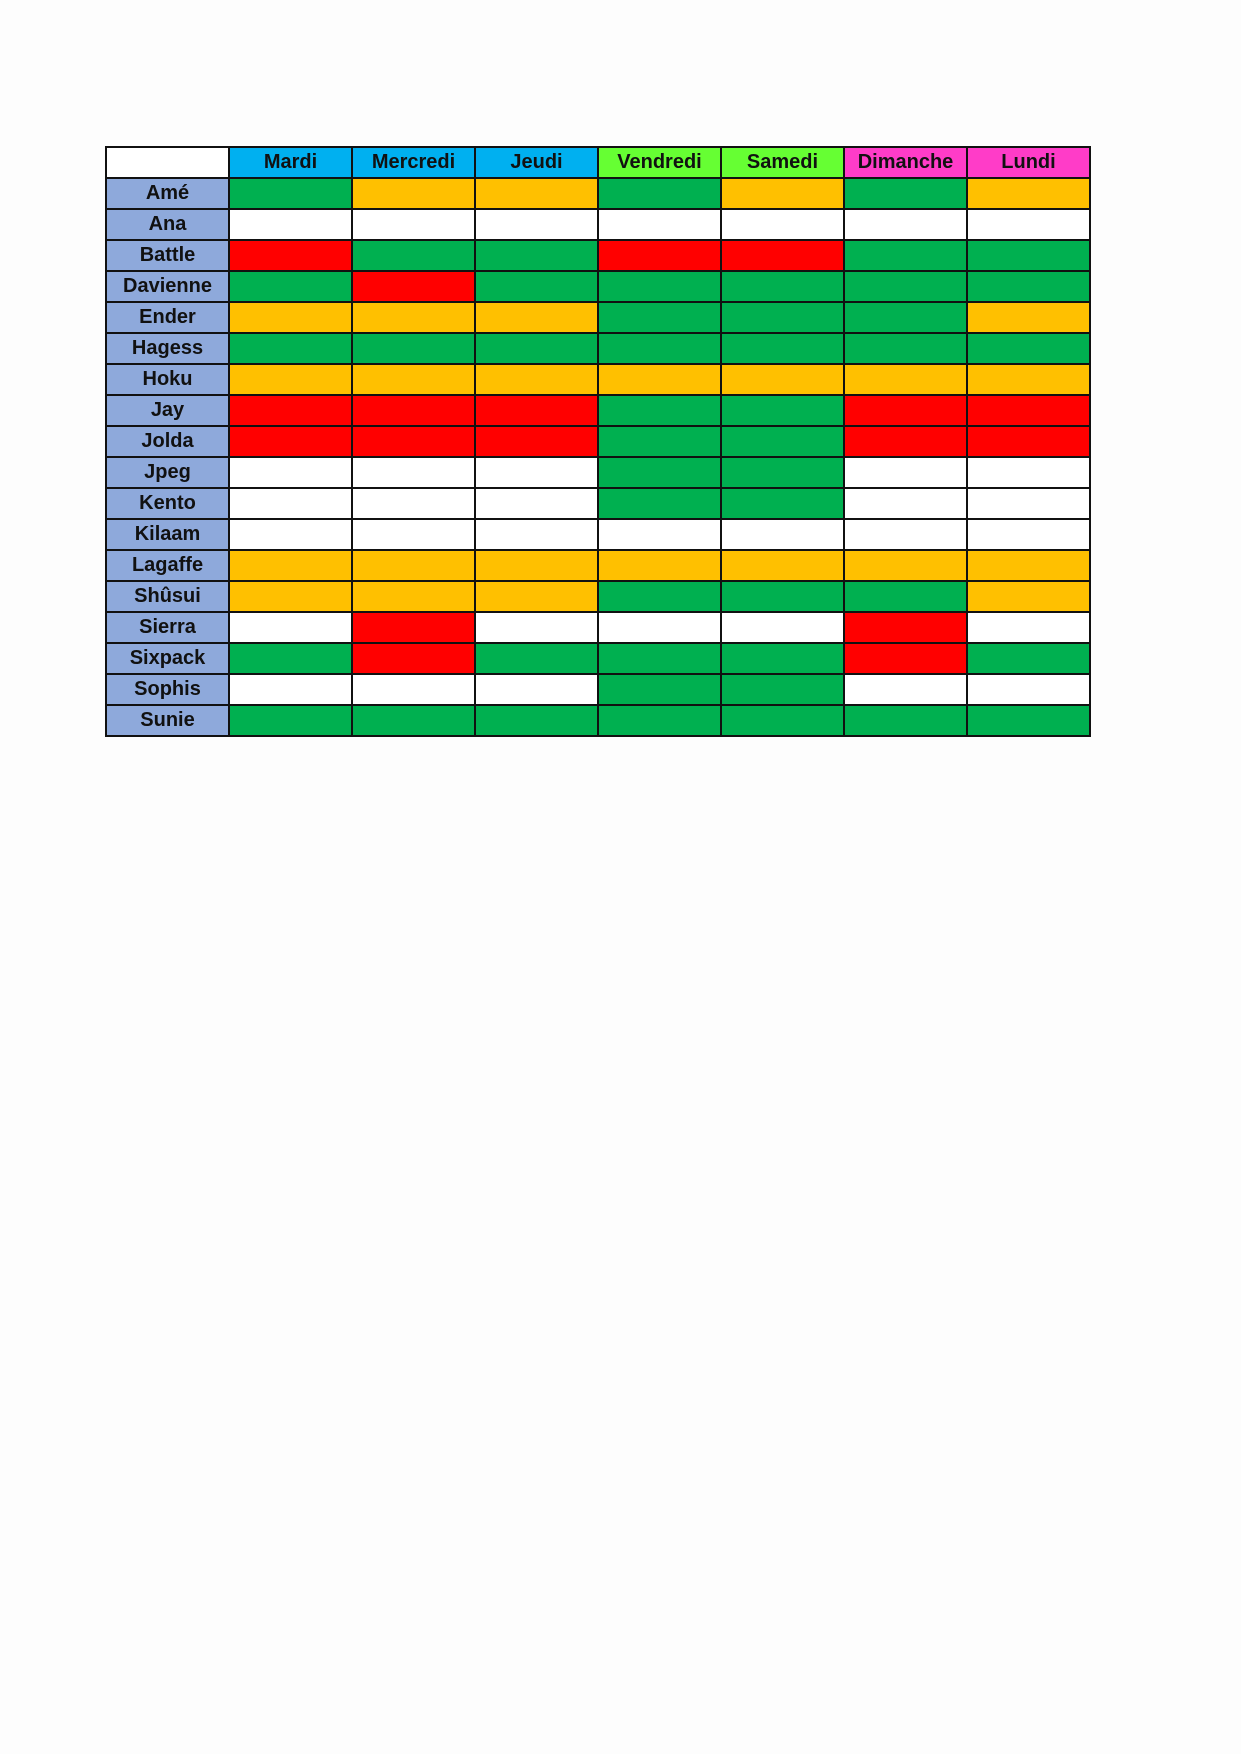 Image resolution: width=1241 pixels, height=1754 pixels. I want to click on day-header: Dimanche, so click(905, 162).